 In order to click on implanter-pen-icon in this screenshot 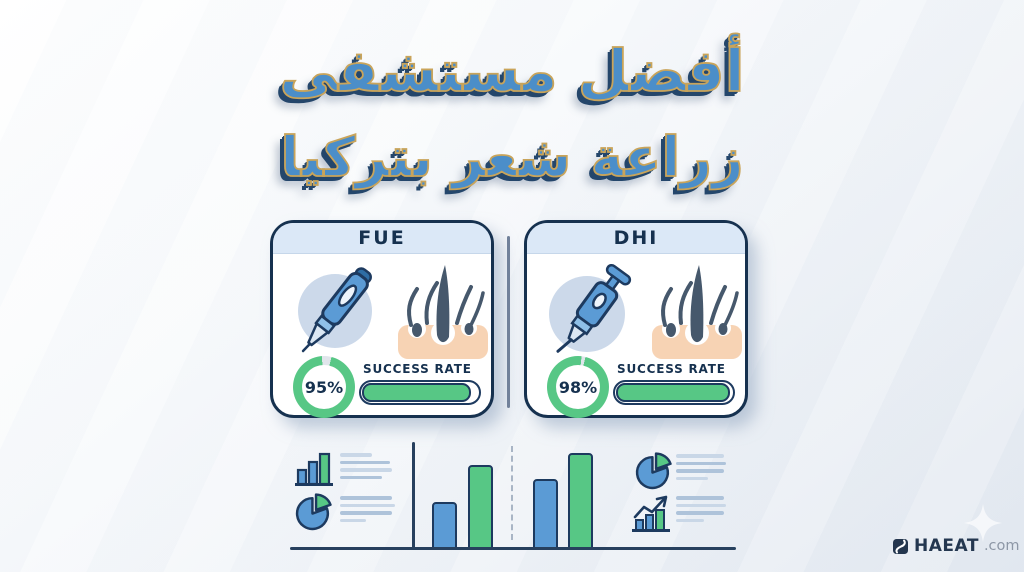, I will do `click(590, 308)`.